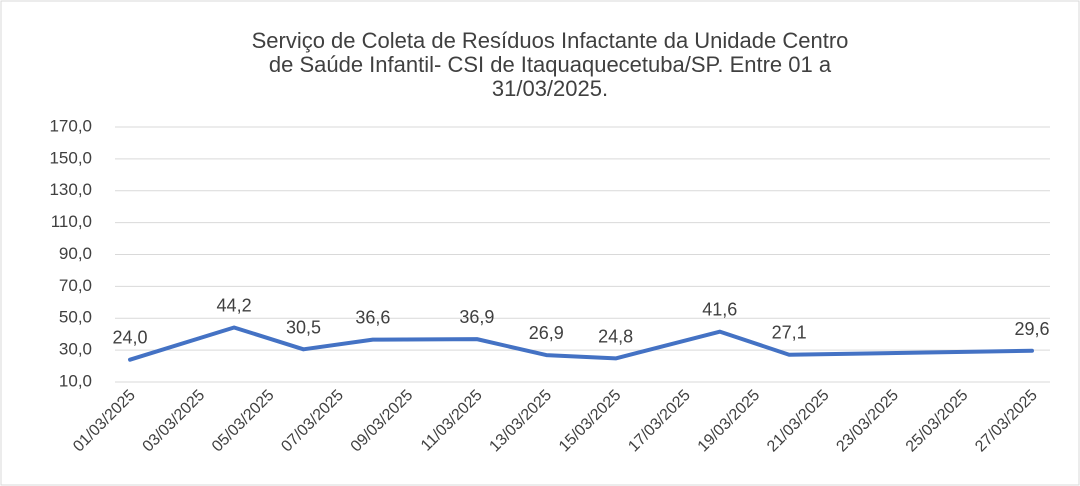 This screenshot has height=486, width=1080. What do you see at coordinates (372, 318) in the screenshot?
I see `data-label: 36,6` at bounding box center [372, 318].